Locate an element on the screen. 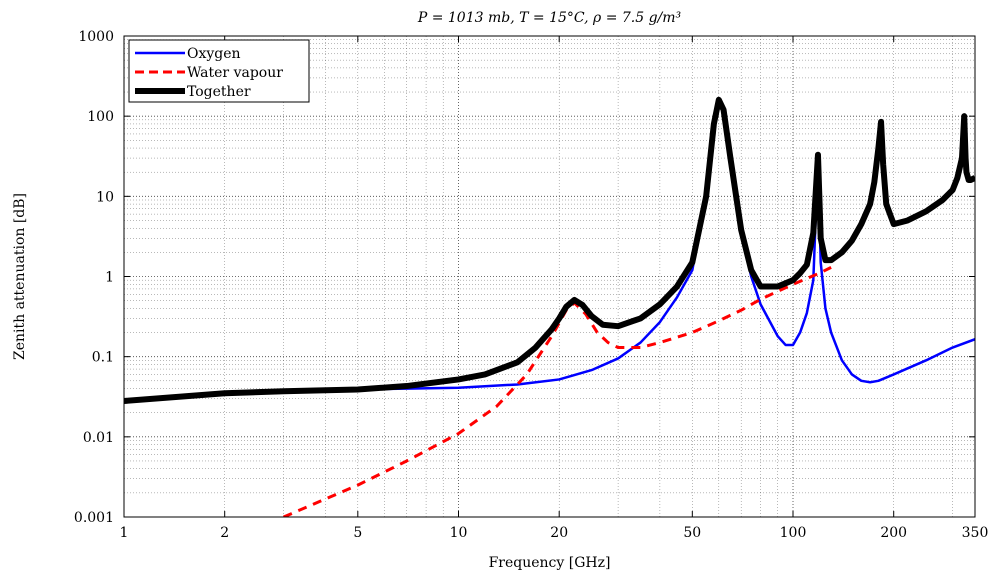 This screenshot has width=992, height=581. y-tick-label: 100 is located at coordinates (100, 117).